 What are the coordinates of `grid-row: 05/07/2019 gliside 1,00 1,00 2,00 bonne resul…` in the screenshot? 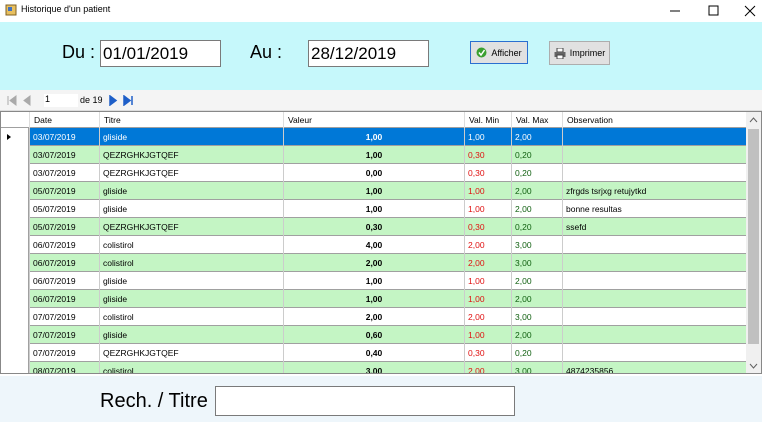 It's located at (373, 209).